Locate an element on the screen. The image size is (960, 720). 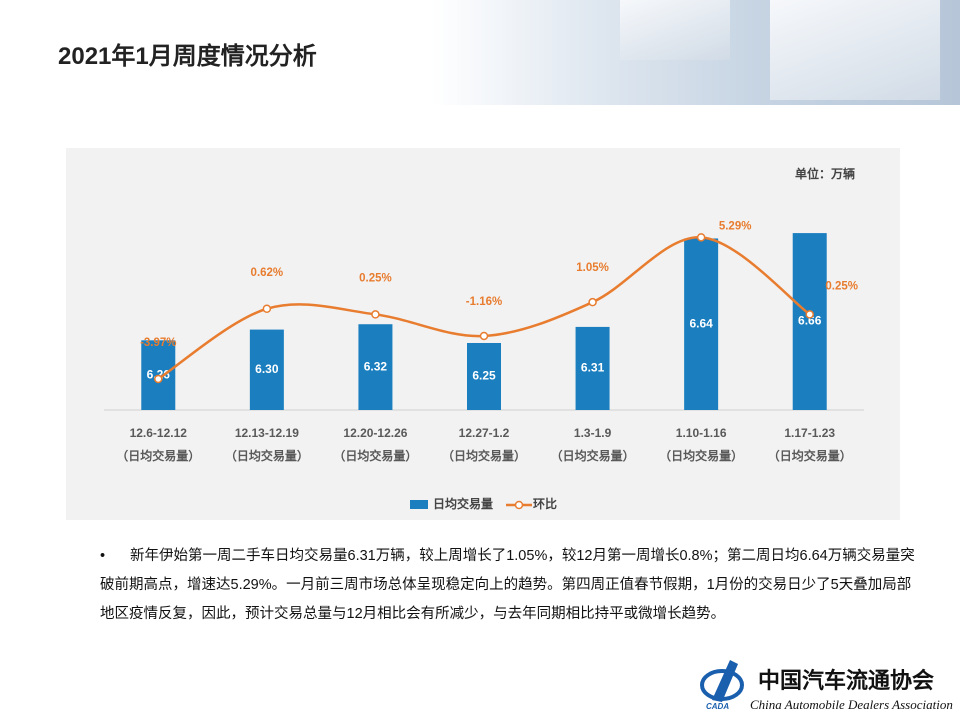
bar-value-label: 6.25 is located at coordinates (484, 376).